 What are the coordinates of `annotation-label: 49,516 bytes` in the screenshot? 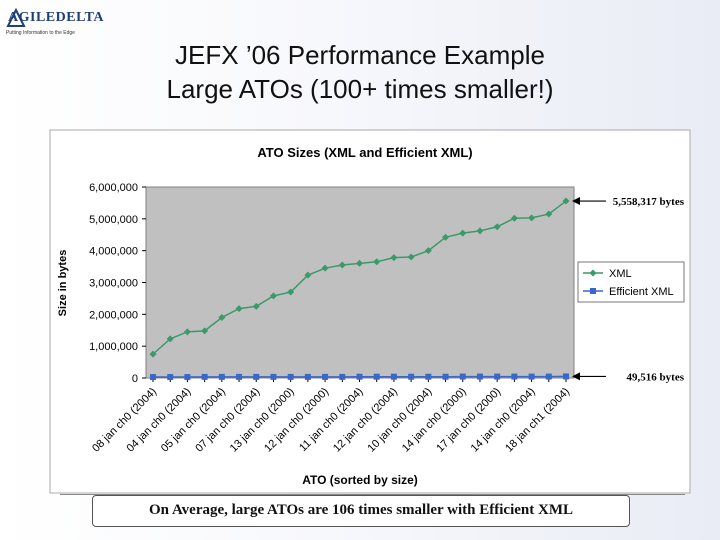 It's located at (656, 377).